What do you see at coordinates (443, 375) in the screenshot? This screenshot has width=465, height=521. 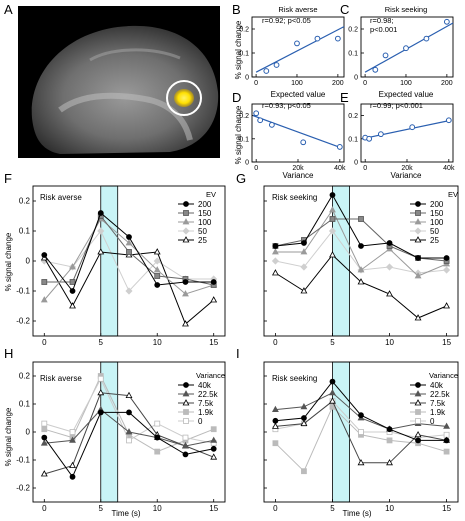 I see `panel-i-legend-title: Variance` at bounding box center [443, 375].